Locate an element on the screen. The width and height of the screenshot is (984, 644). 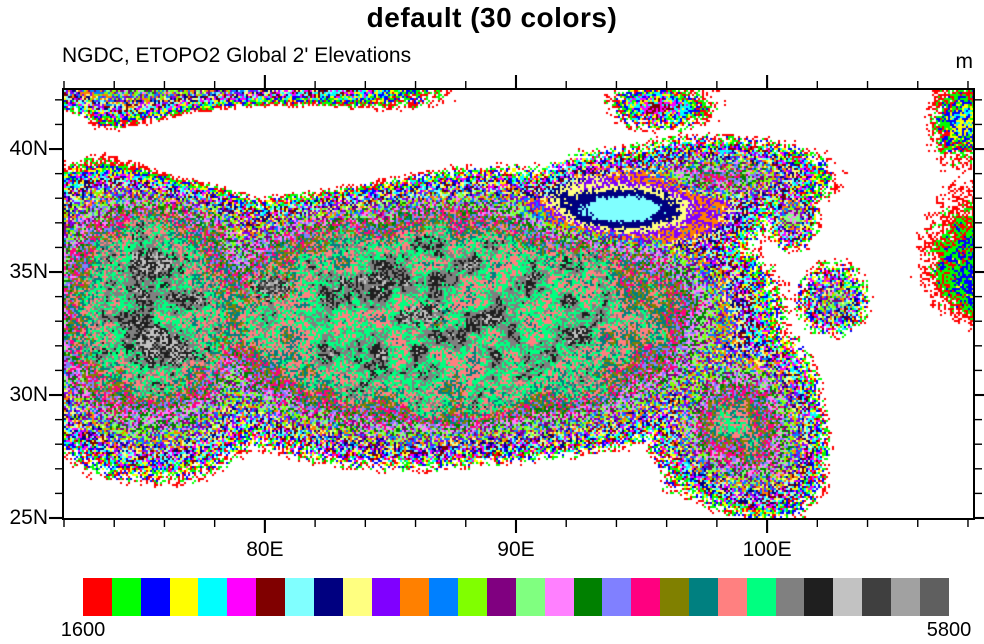
units-label: m is located at coordinates (964, 61).